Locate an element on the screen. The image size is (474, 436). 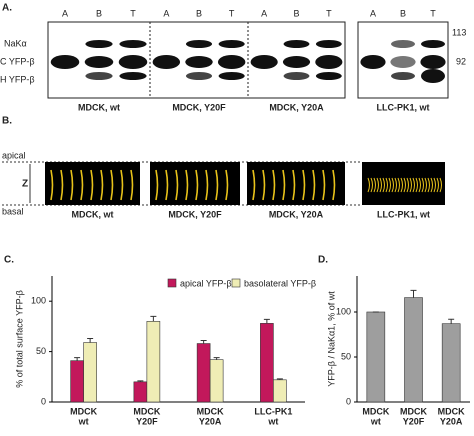
micrograph is located at coordinates (195, 183).